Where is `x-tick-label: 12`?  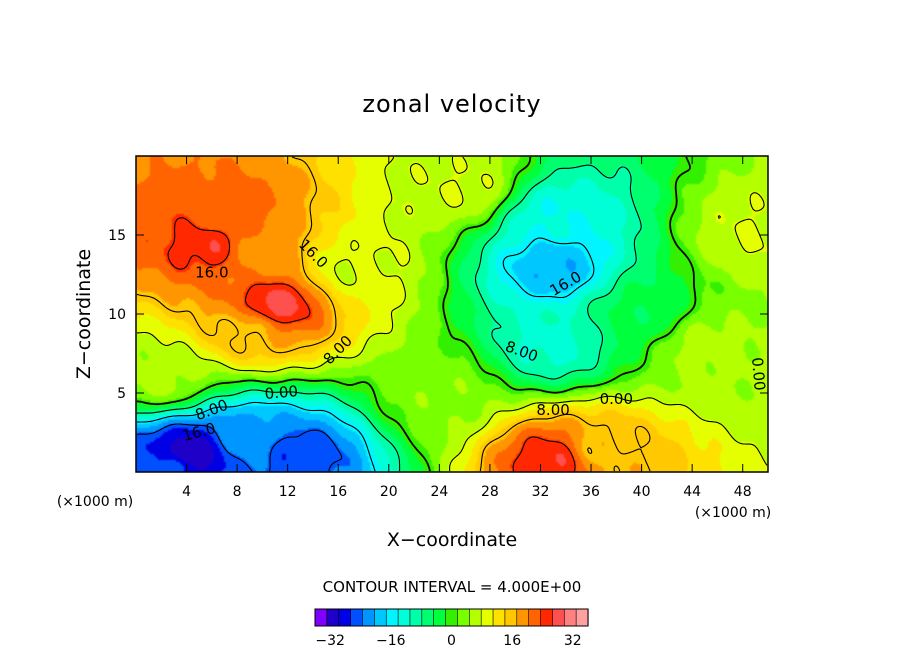 x-tick-label: 12 is located at coordinates (288, 492).